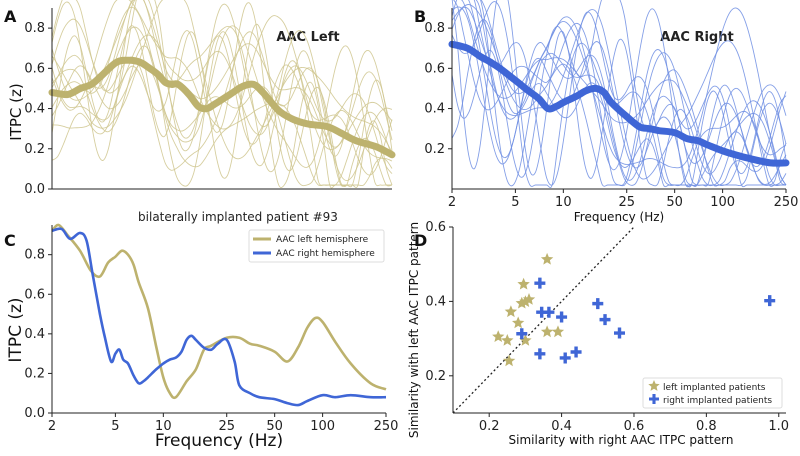 This screenshot has width=800, height=456. What do you see at coordinates (219, 441) in the screenshot?
I see `panel-c-xlabel: Frequency (Hz)` at bounding box center [219, 441].